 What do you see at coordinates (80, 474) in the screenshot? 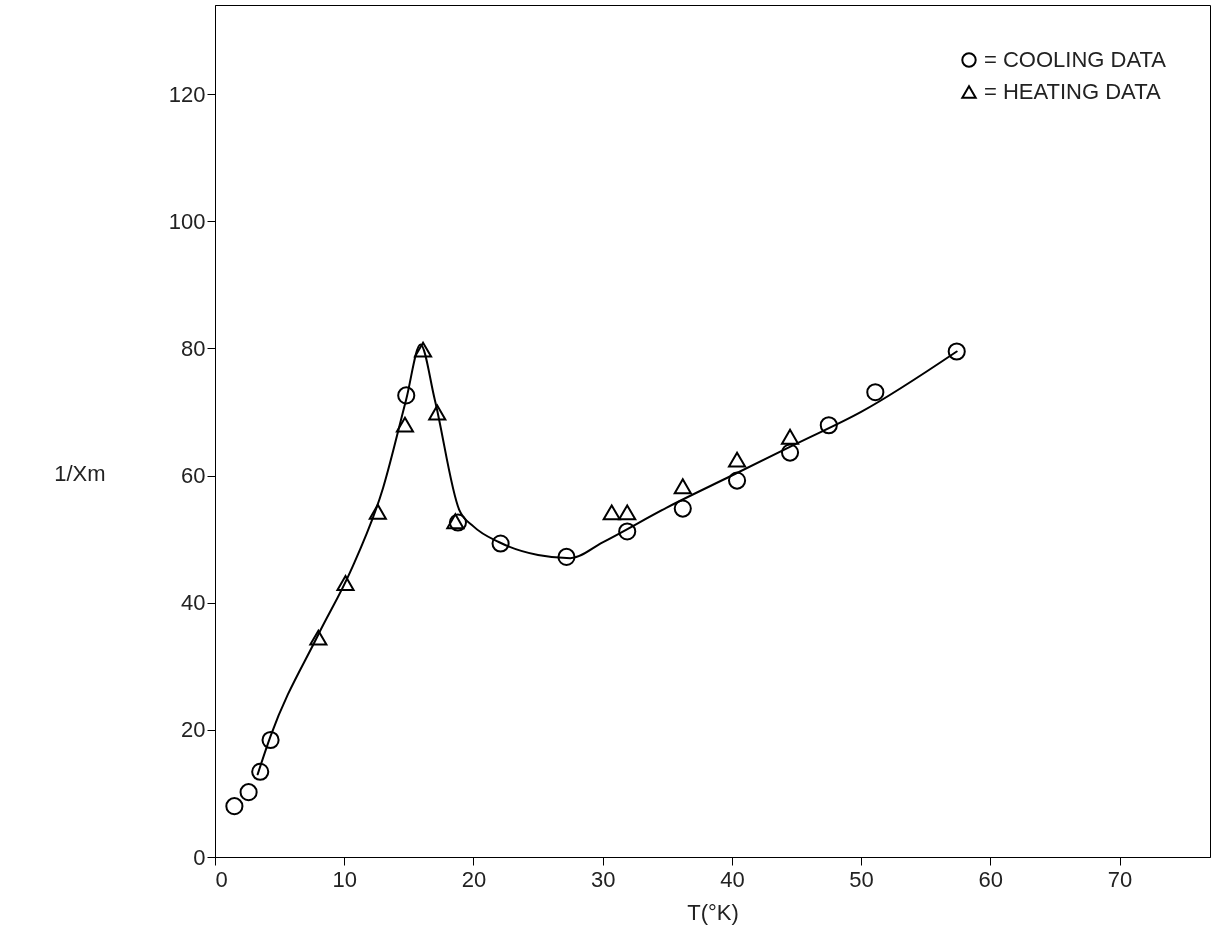
I see `y-axis-title: 1/Xm` at bounding box center [80, 474].